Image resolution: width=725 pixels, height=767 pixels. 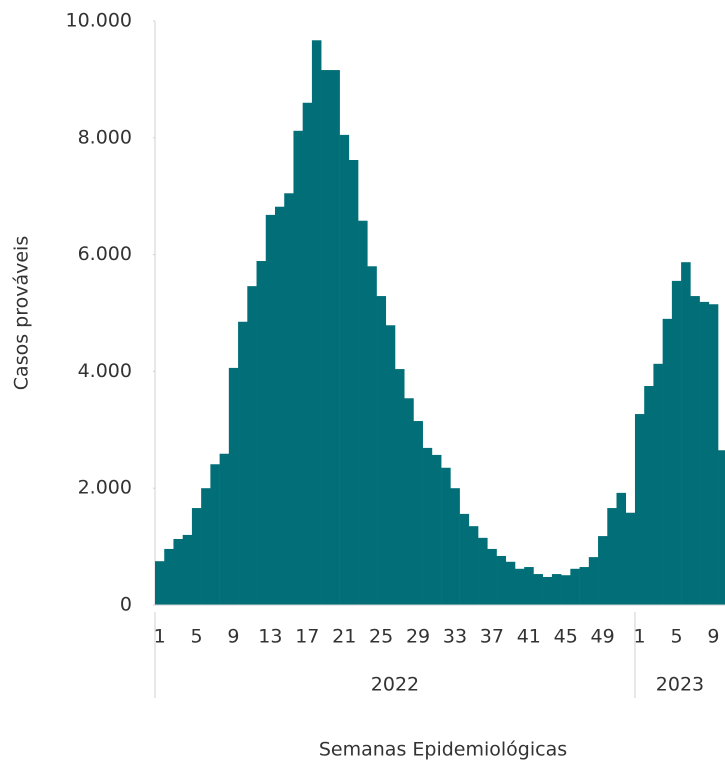 I want to click on x-tick-label: 41, so click(x=529, y=637).